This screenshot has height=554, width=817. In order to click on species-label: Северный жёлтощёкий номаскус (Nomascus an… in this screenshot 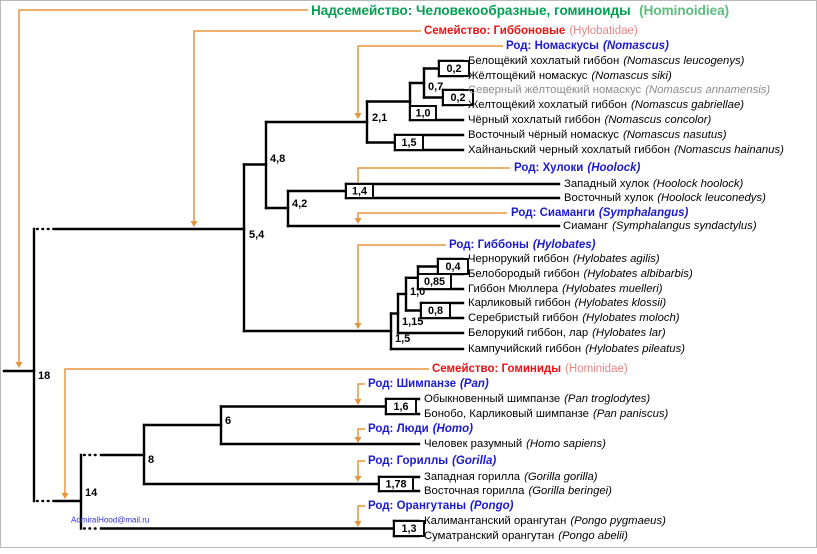, I will do `click(619, 90)`.